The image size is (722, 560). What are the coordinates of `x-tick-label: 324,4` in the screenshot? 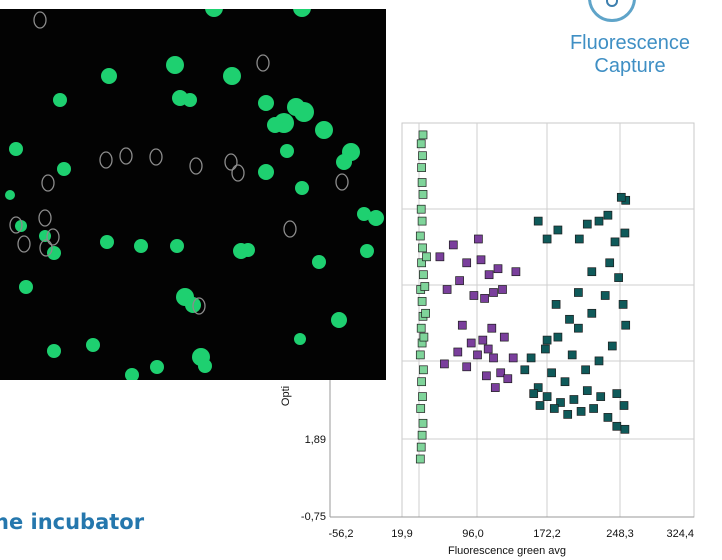 It's located at (680, 534).